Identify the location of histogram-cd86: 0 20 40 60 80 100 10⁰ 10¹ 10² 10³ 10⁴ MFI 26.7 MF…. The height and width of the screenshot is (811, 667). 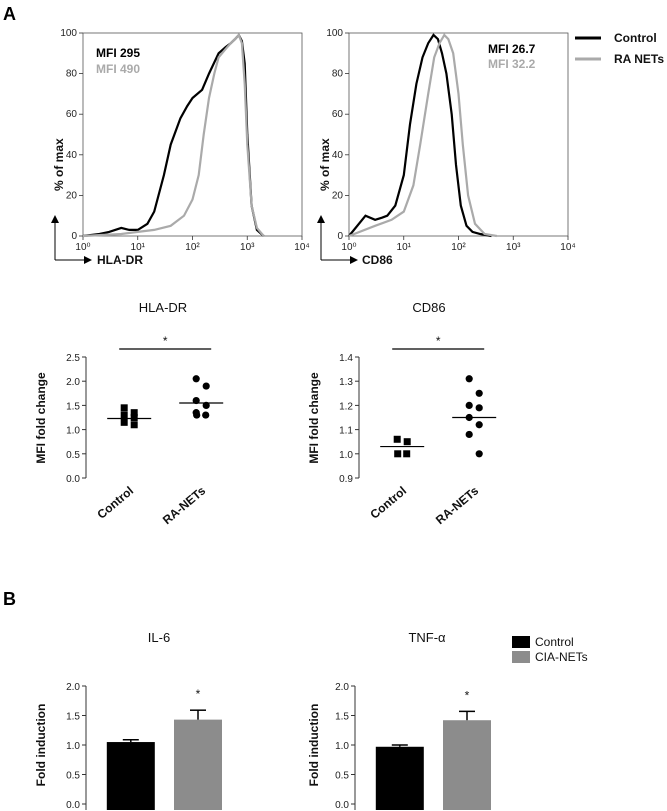
(446, 147).